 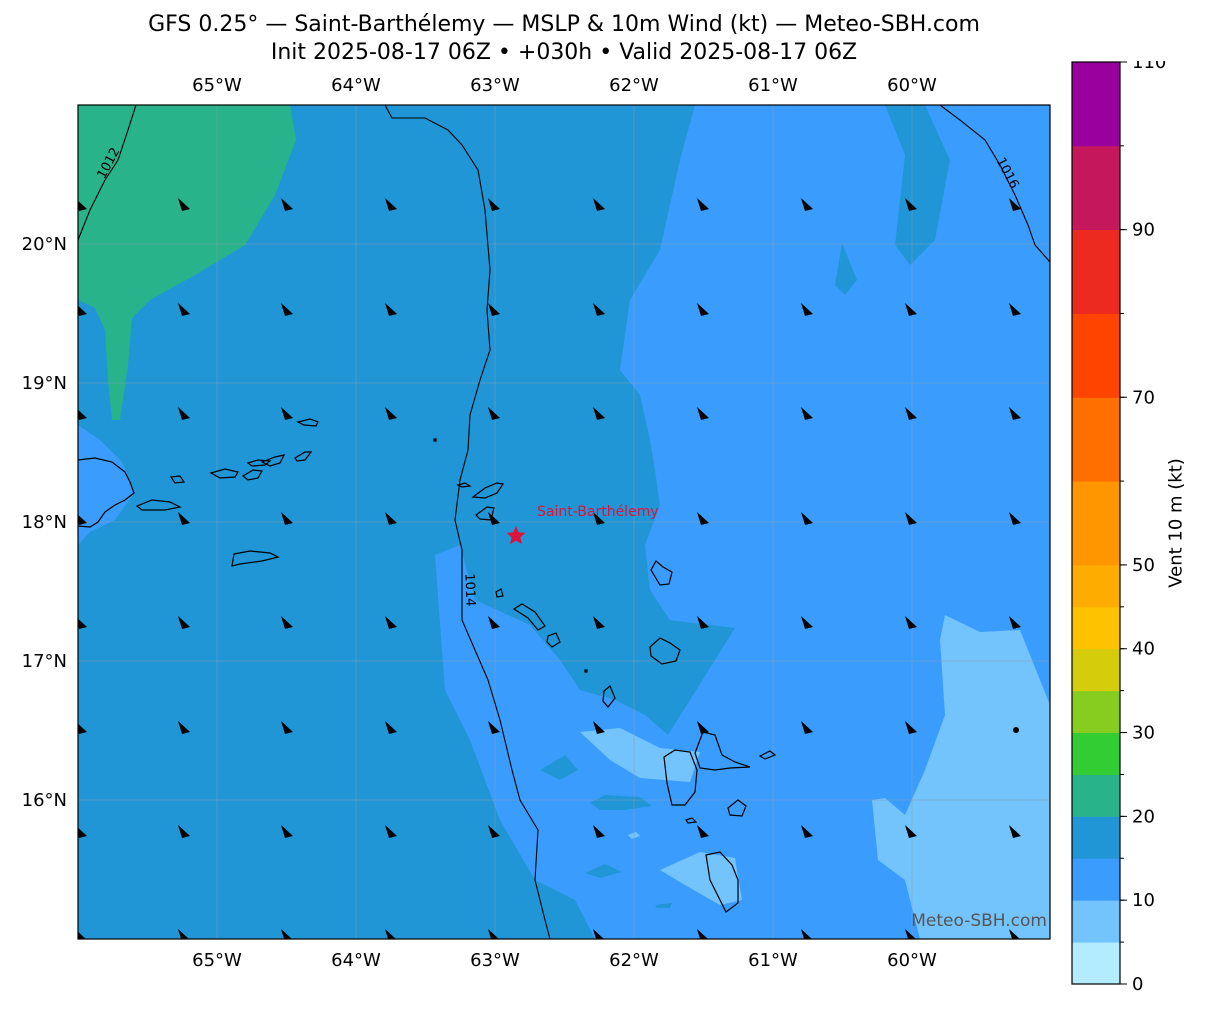 I want to click on lon-label-top: 65°W, so click(x=217, y=85).